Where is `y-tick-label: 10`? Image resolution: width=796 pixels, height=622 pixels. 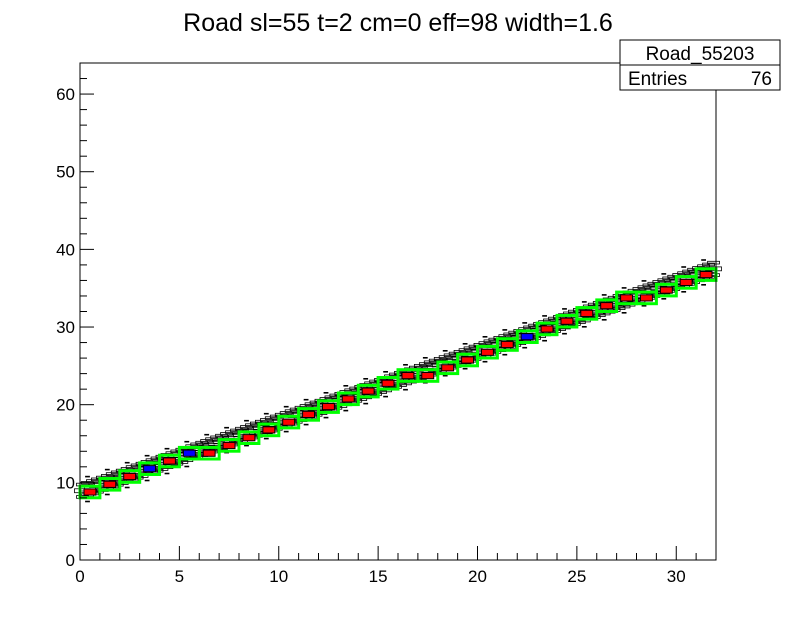
y-tick-label: 10 is located at coordinates (65, 482).